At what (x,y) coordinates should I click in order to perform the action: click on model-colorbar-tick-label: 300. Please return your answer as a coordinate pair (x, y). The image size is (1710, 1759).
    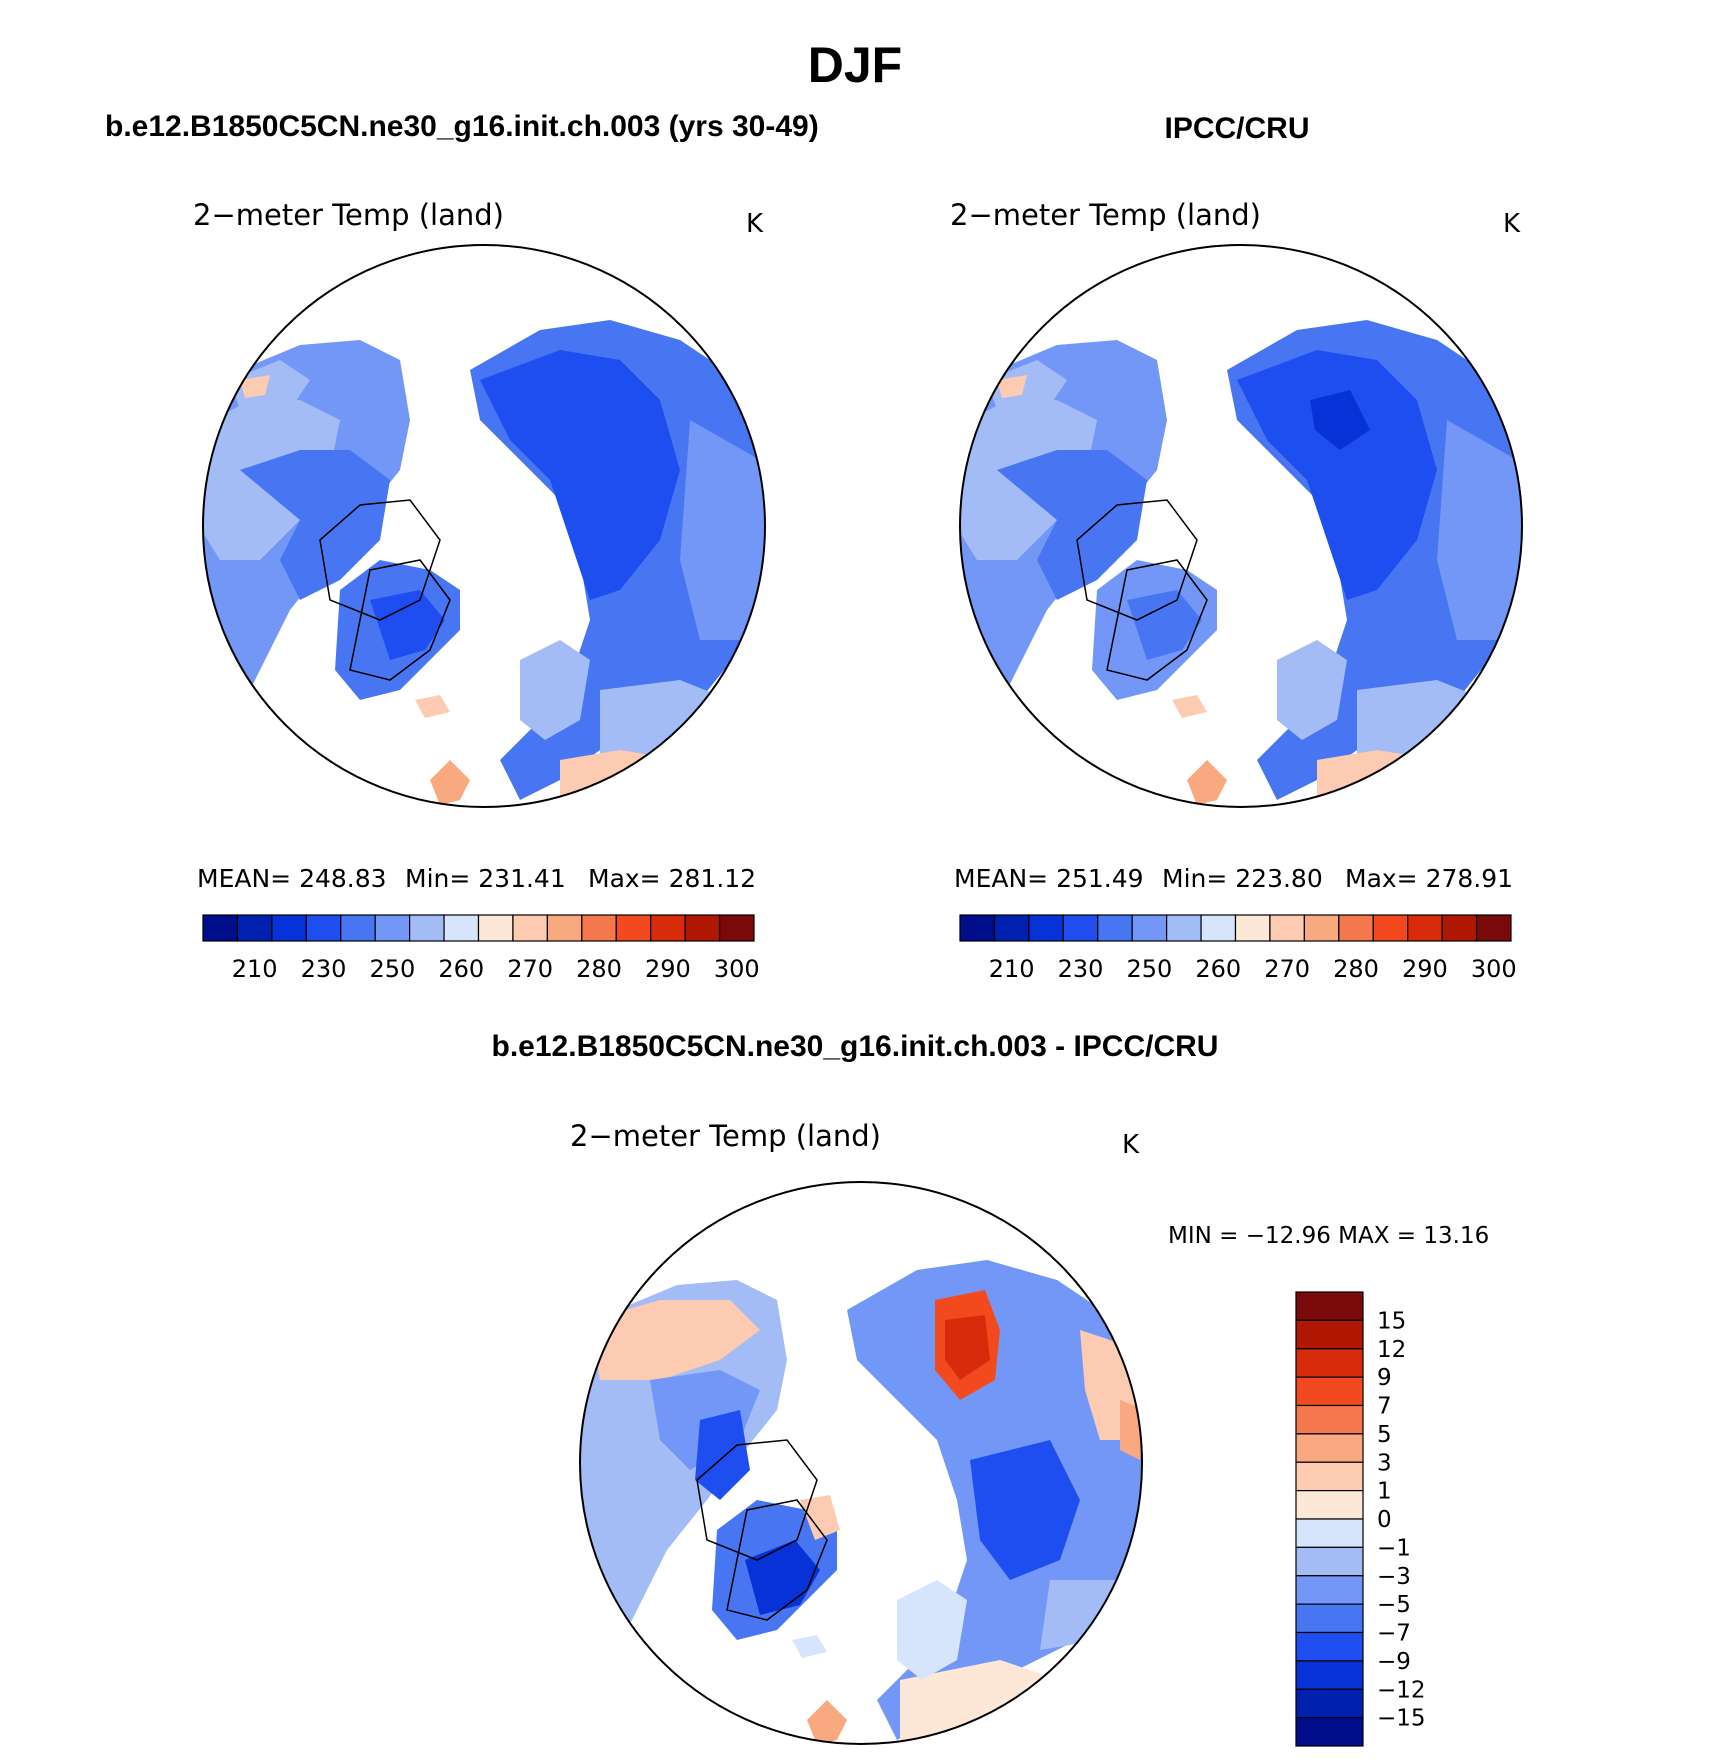
    Looking at the image, I should click on (737, 969).